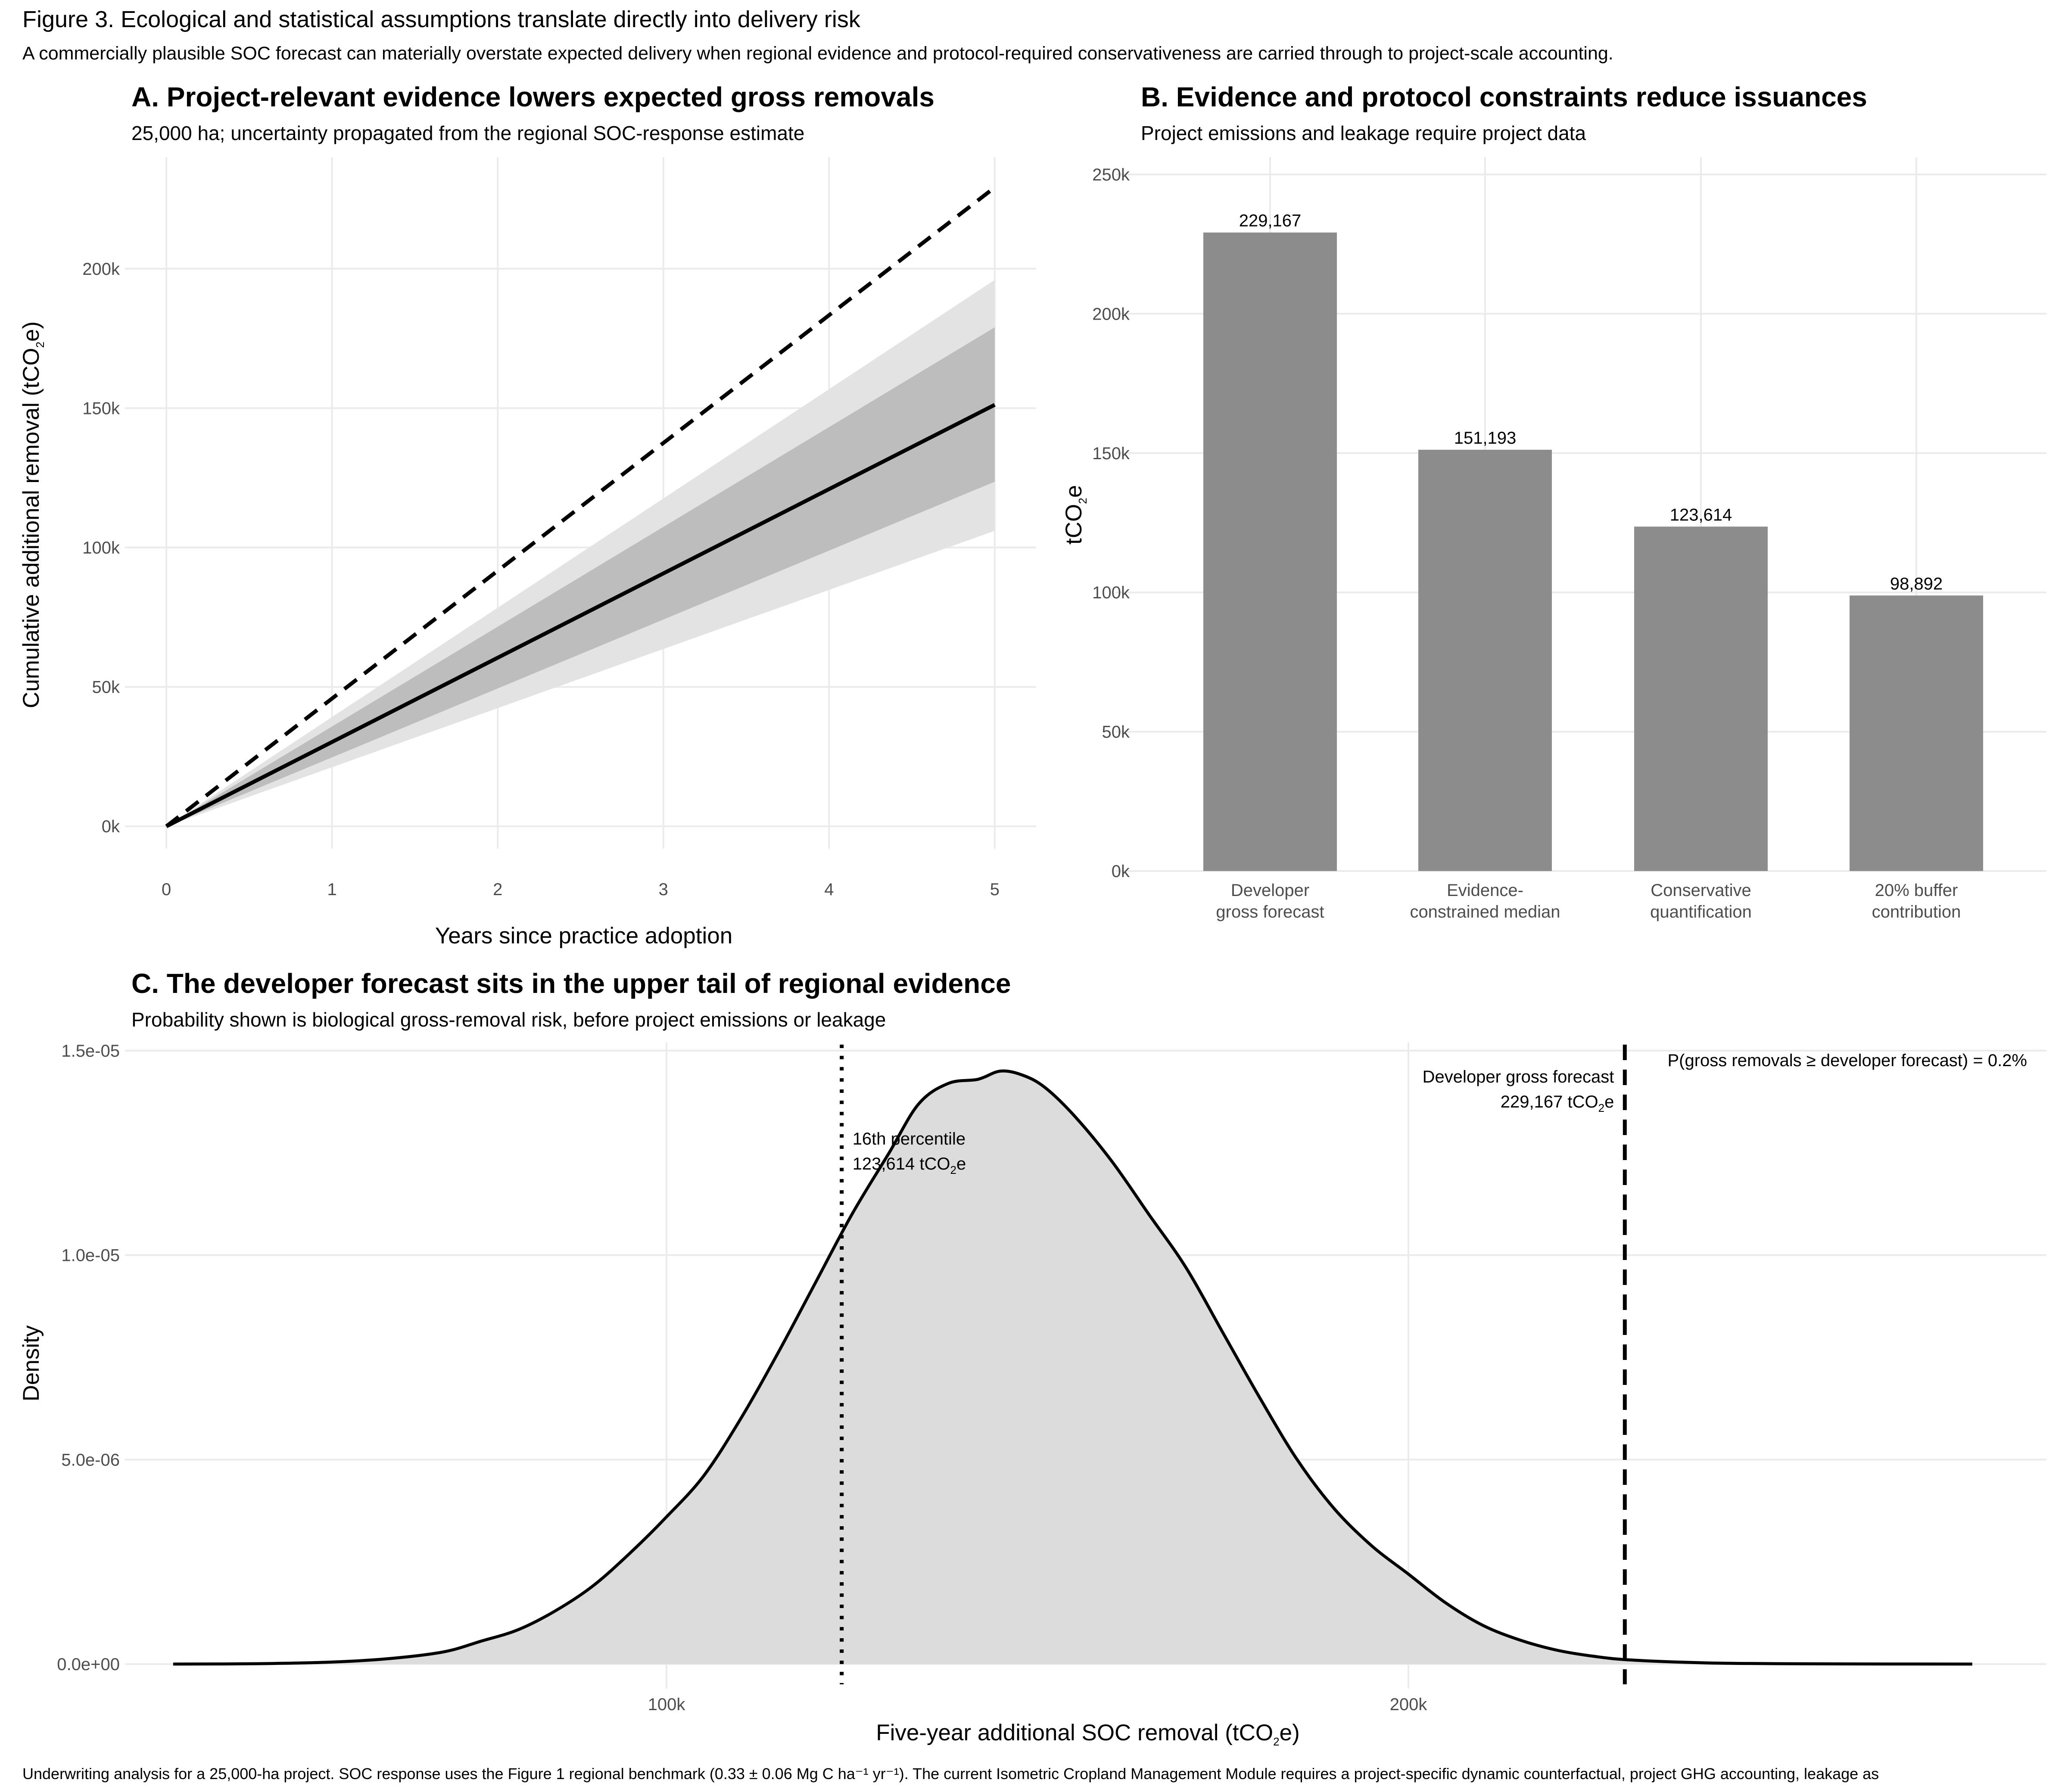 The width and height of the screenshot is (2068, 1792). I want to click on x-tick-label: Conservative, so click(1701, 891).